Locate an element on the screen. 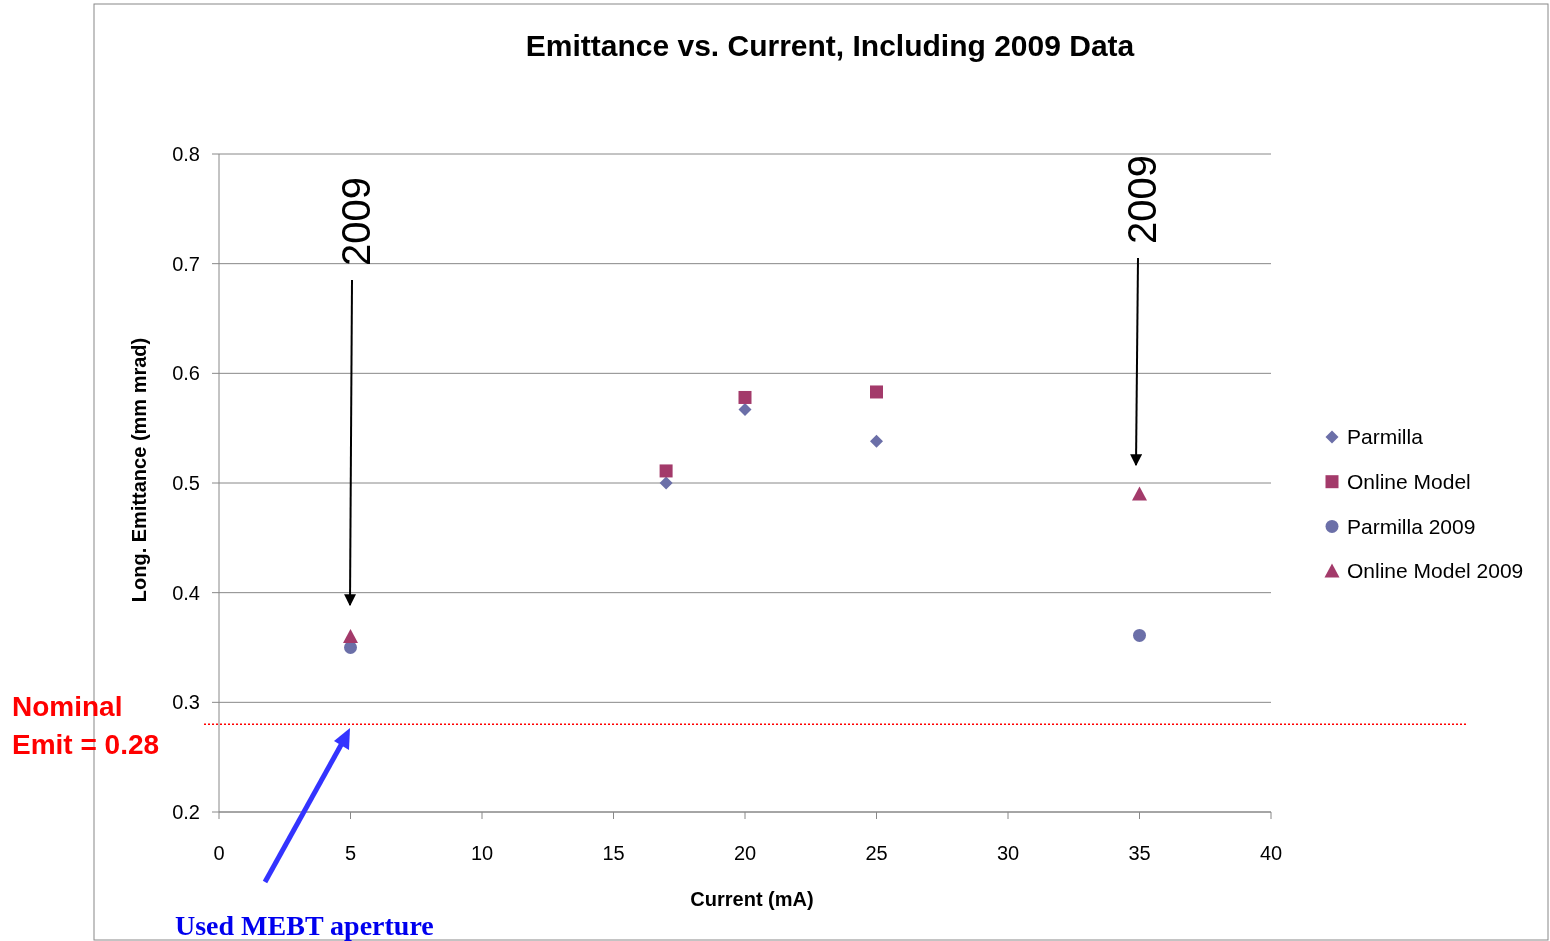 This screenshot has height=941, width=1550. y-tick-label: 0.6 is located at coordinates (186, 373).